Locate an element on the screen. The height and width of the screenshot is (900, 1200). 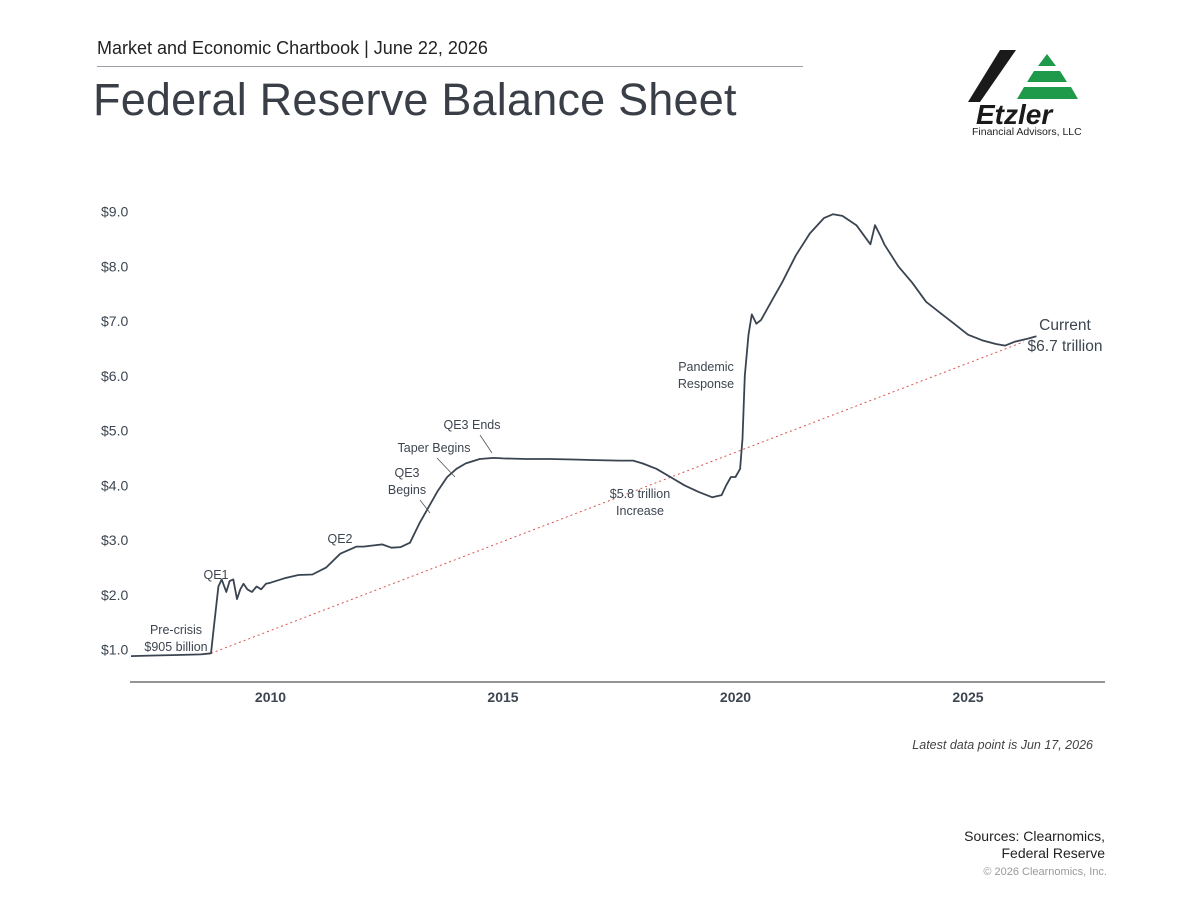
logo-mark-icon: Etzler is located at coordinates (1023, 90).